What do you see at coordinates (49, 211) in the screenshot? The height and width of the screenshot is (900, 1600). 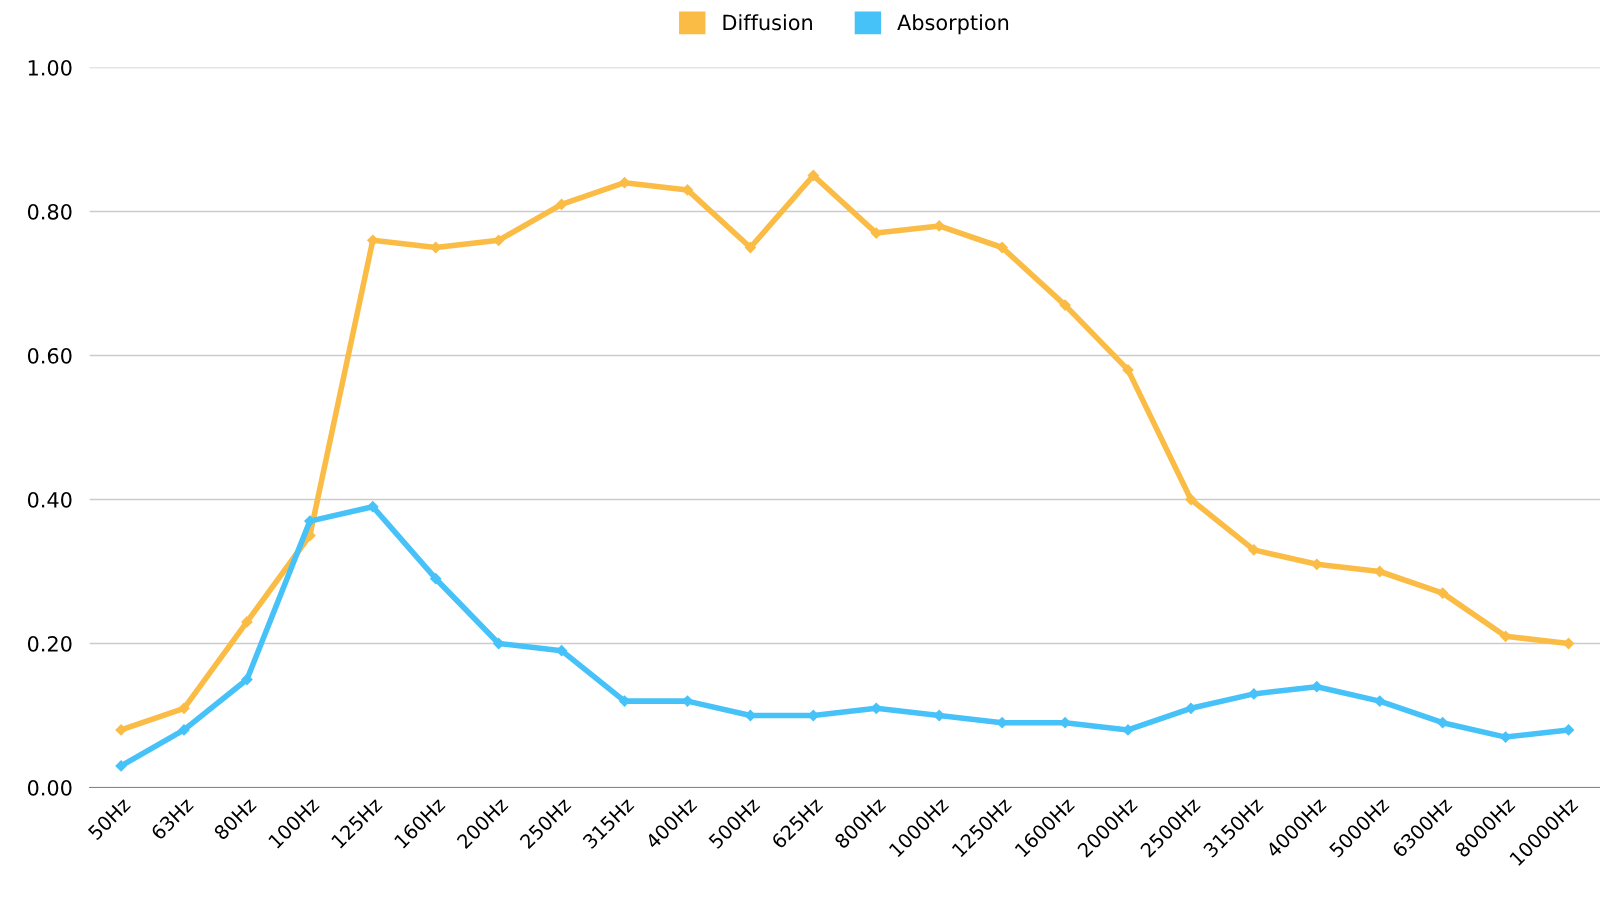 I see `y-tick-label: 0.80` at bounding box center [49, 211].